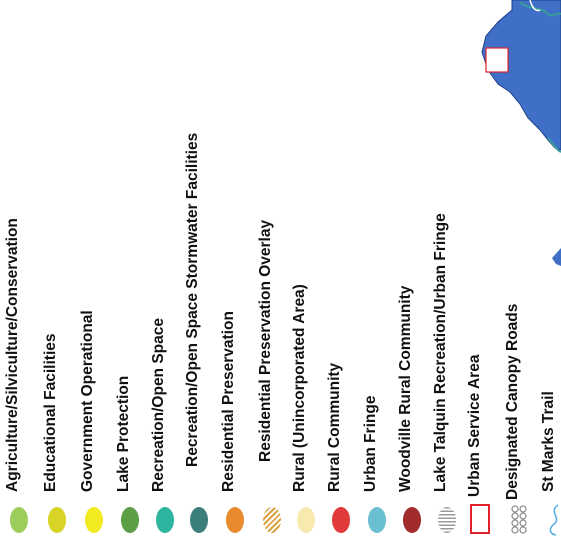 The height and width of the screenshot is (550, 561). I want to click on legend-label: Lake Protection, so click(123, 433).